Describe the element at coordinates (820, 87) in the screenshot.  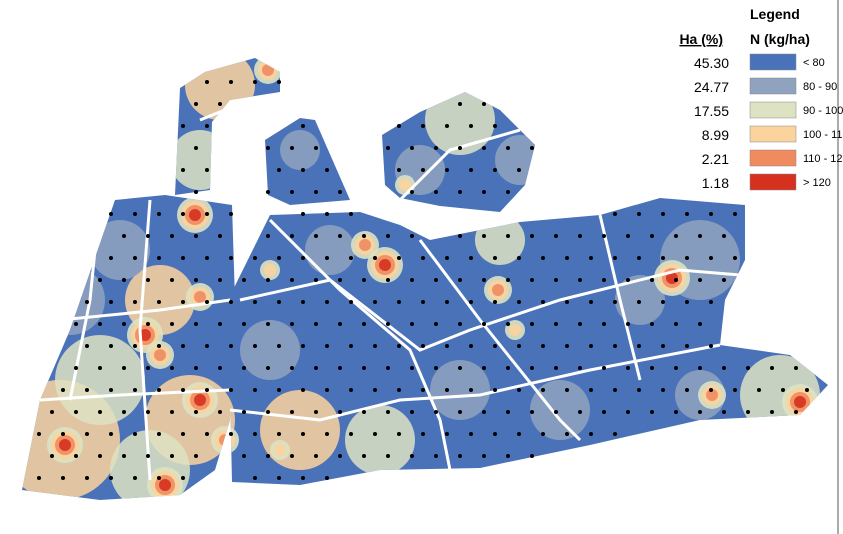
I see `legend-label: 80 - 90` at that location.